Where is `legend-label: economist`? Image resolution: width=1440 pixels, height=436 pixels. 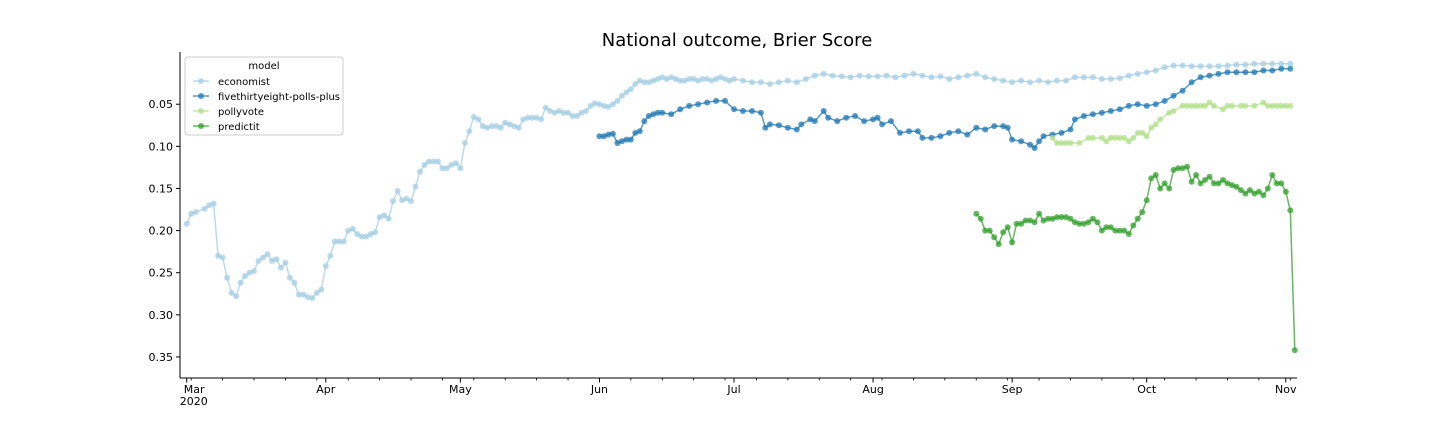 legend-label: economist is located at coordinates (244, 82).